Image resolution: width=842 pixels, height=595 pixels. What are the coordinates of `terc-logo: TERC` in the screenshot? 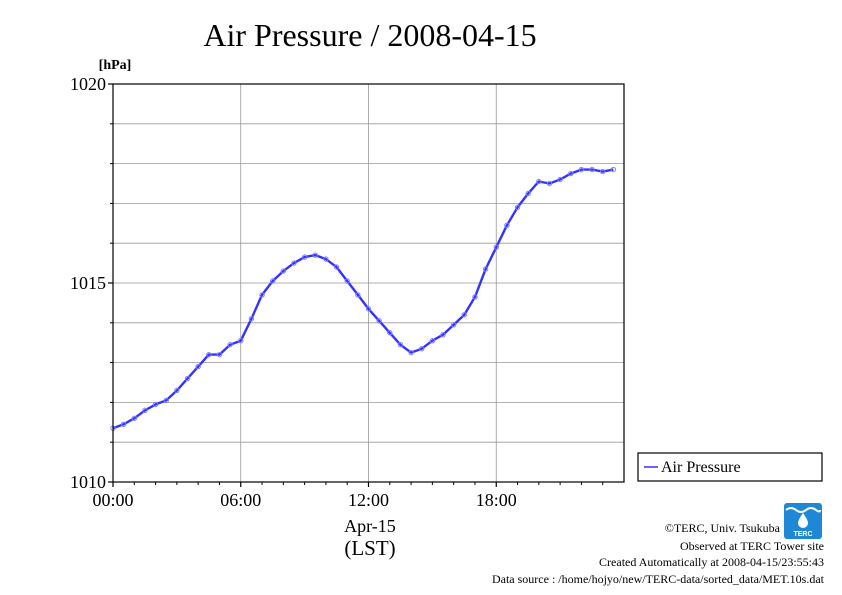 It's located at (803, 521).